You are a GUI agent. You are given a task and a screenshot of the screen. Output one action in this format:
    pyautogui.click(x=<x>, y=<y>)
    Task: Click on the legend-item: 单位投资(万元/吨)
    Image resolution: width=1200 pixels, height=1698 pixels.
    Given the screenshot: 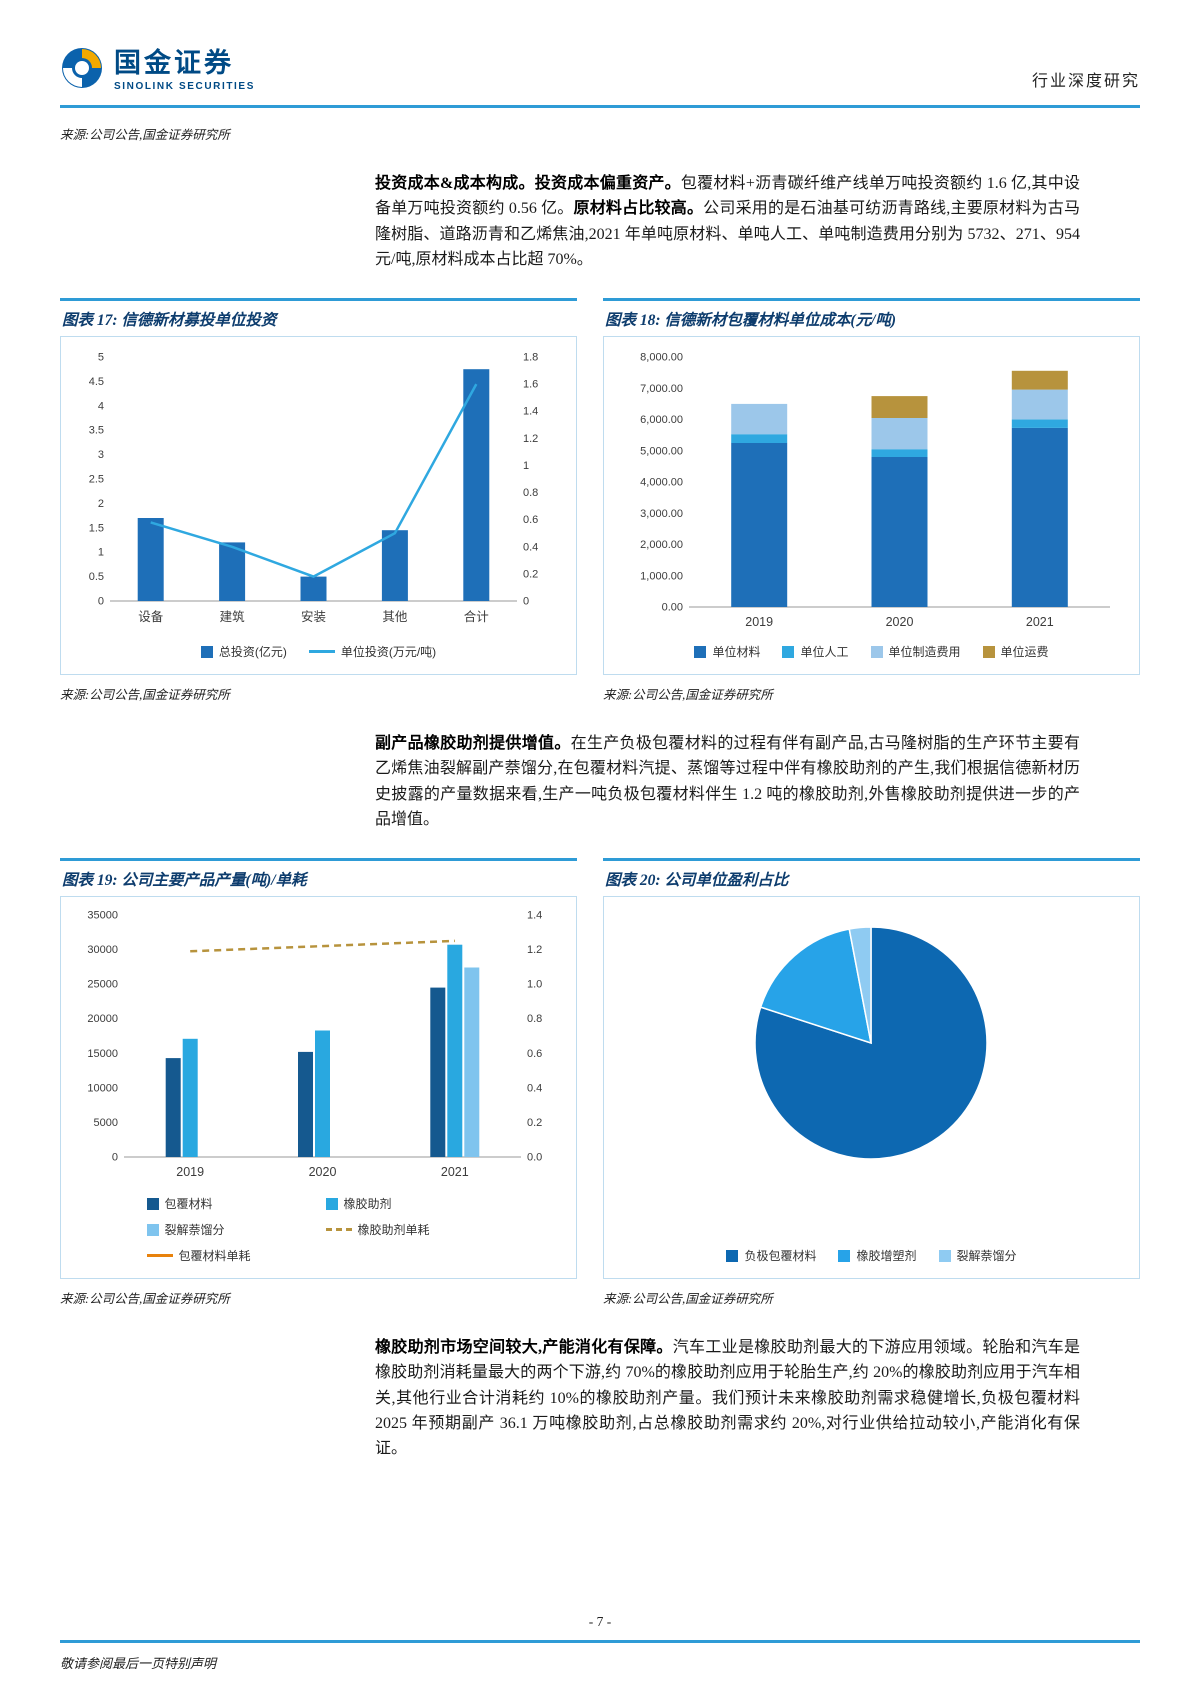 What is the action you would take?
    pyautogui.click(x=372, y=651)
    